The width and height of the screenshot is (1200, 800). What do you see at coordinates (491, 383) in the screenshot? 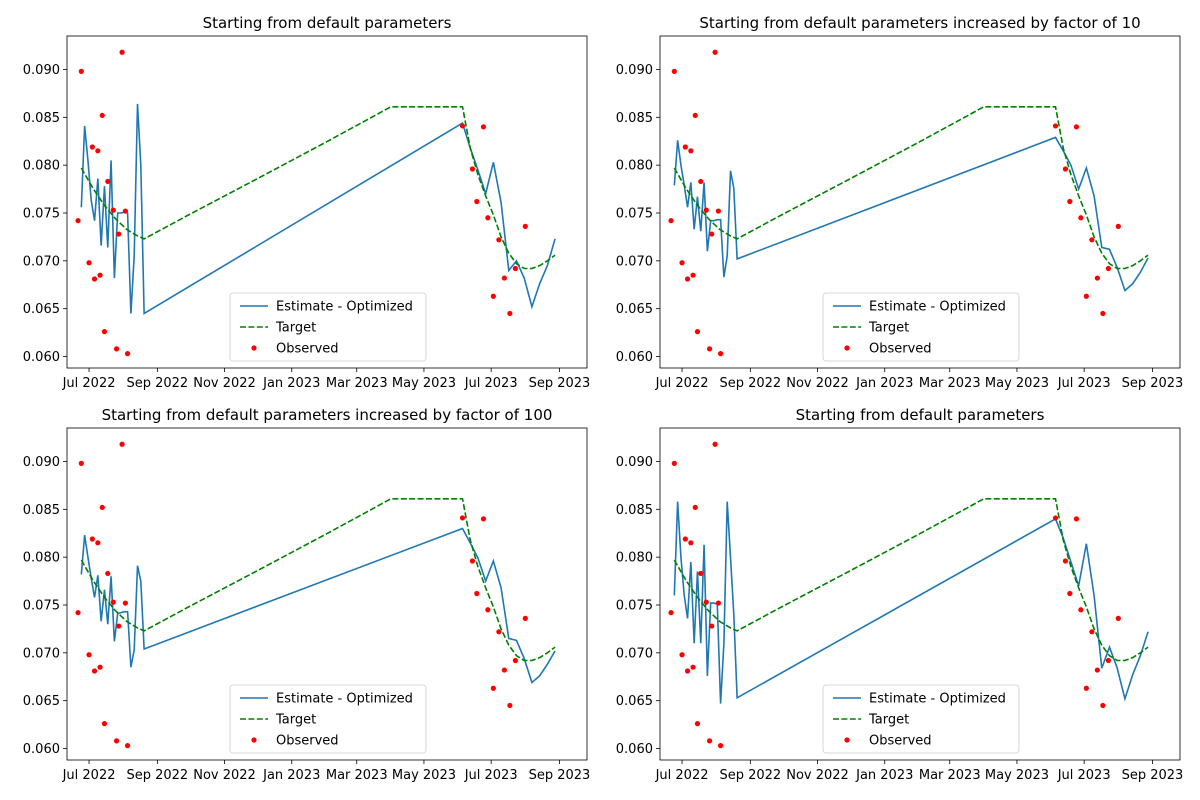
I see `x-tick-label: Jul 2023` at bounding box center [491, 383].